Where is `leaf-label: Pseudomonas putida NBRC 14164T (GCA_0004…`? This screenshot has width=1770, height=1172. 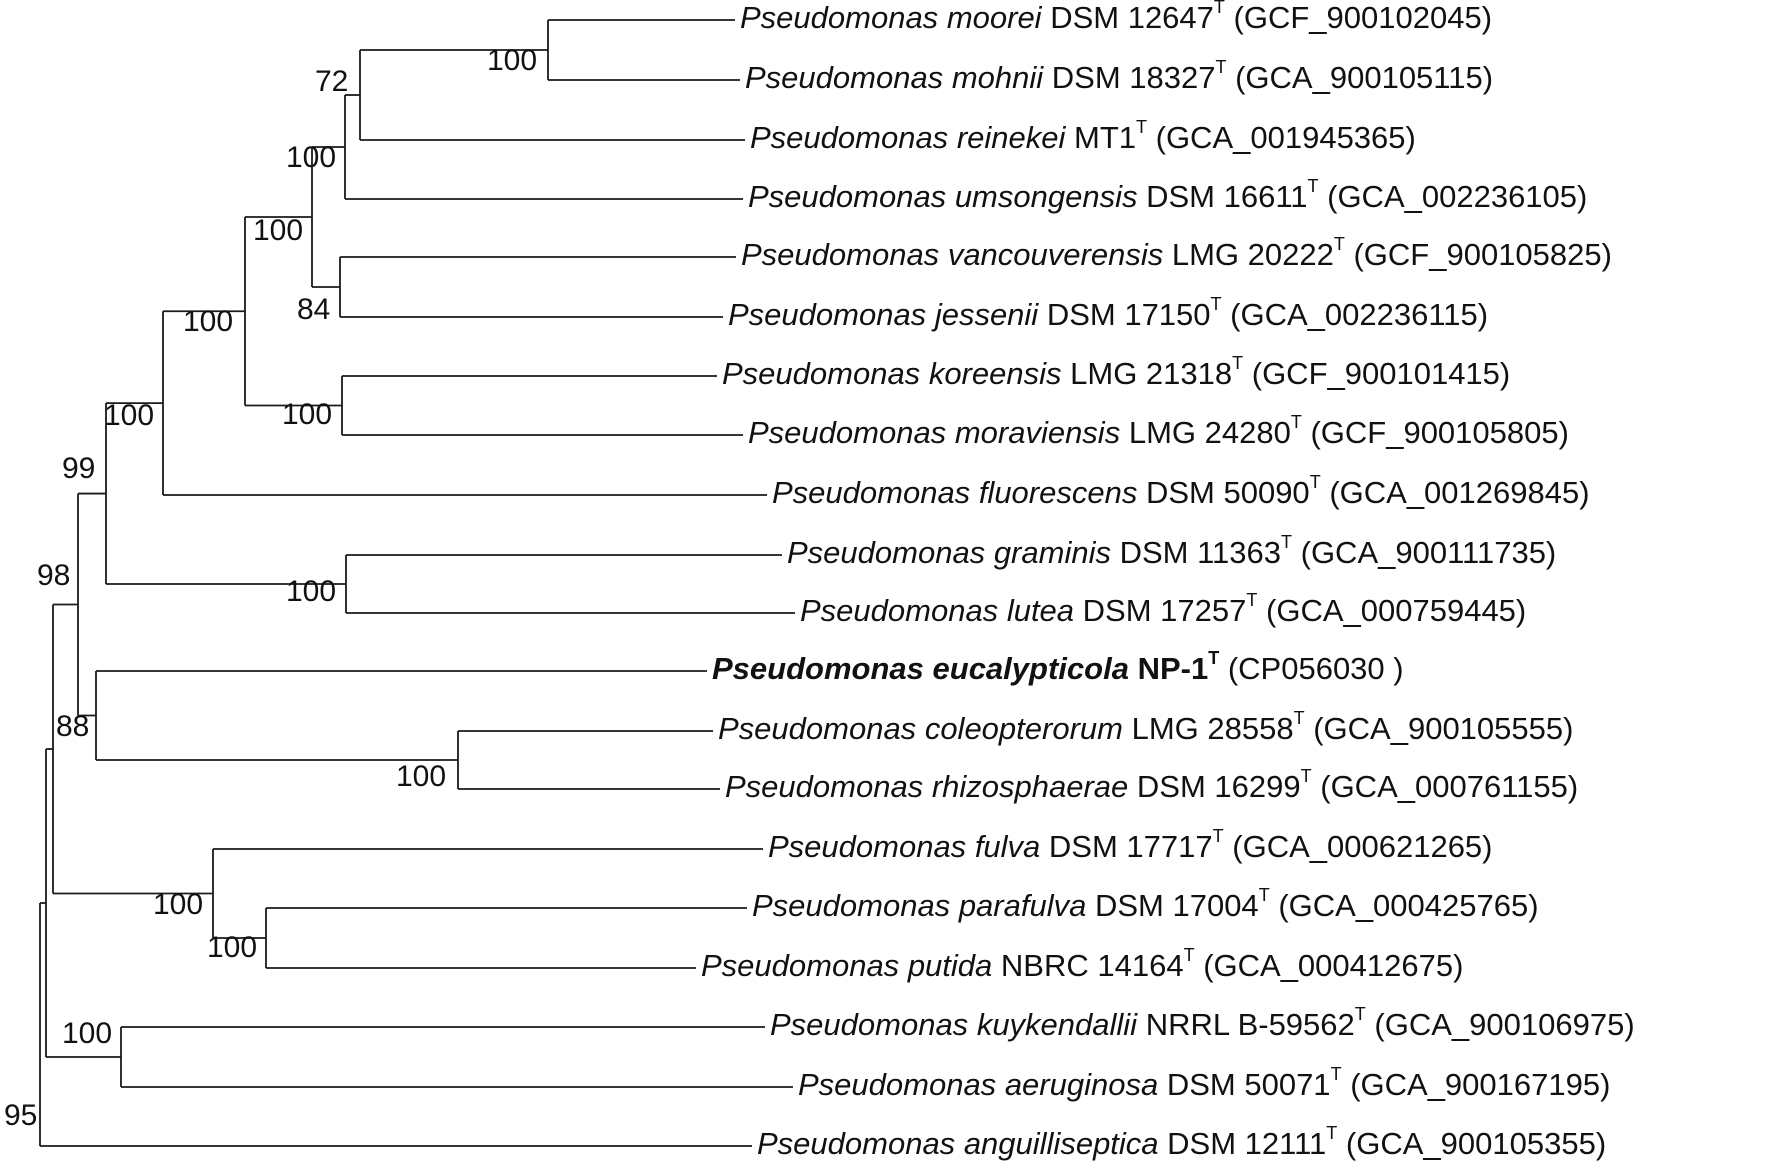
leaf-label: Pseudomonas putida NBRC 14164T (GCA_0004… is located at coordinates (1082, 964).